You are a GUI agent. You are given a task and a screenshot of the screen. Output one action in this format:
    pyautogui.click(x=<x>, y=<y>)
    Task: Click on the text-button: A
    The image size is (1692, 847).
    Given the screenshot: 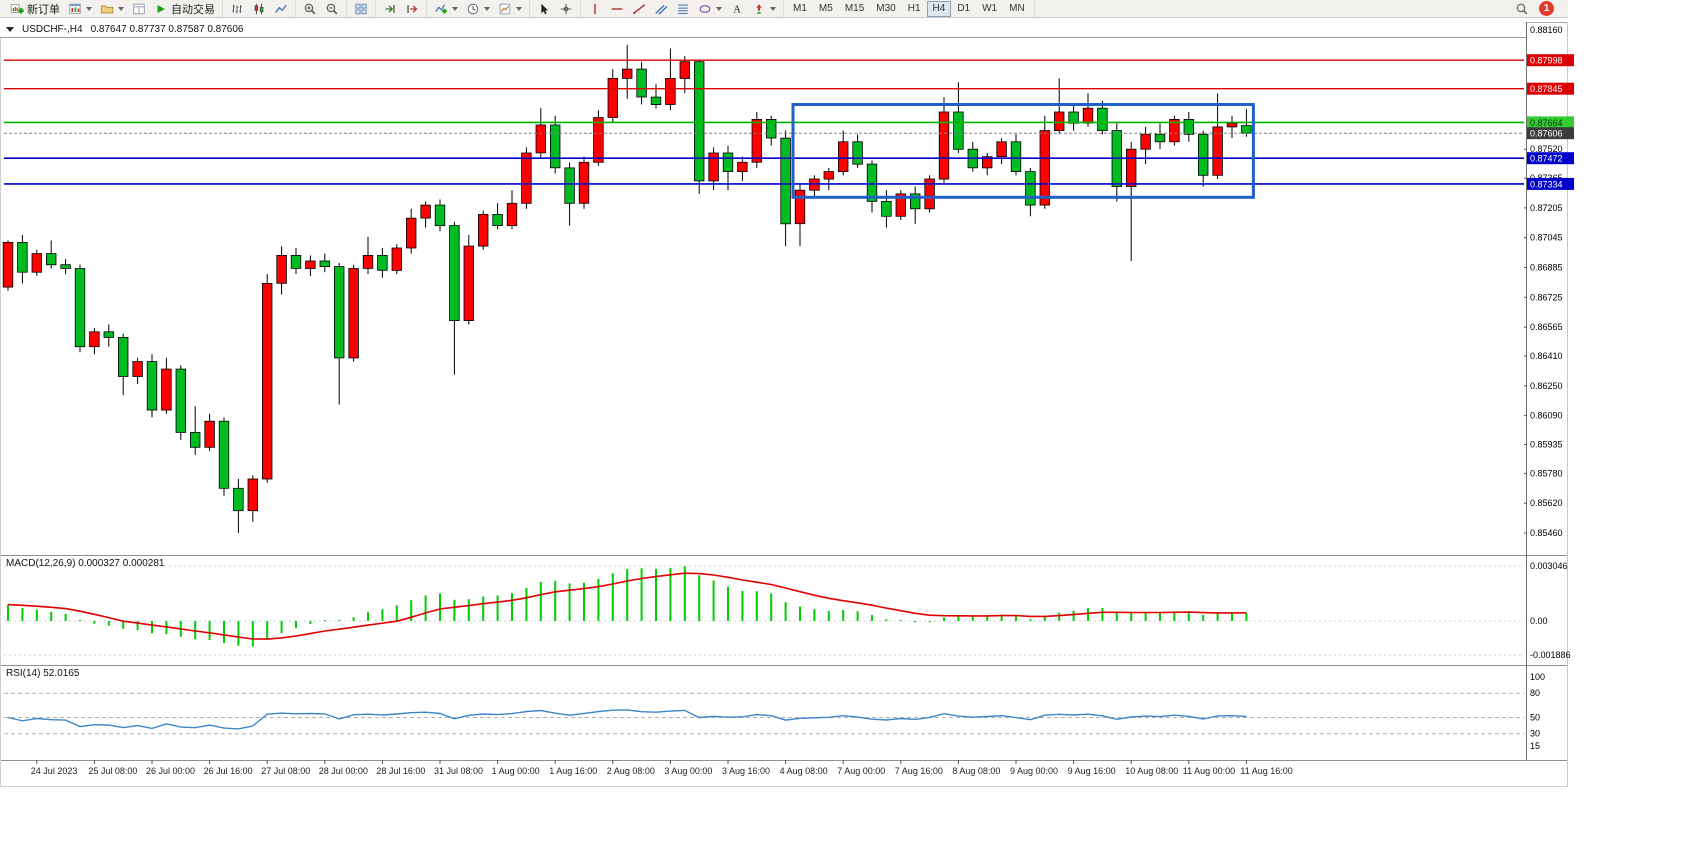 What is the action you would take?
    pyautogui.click(x=737, y=9)
    